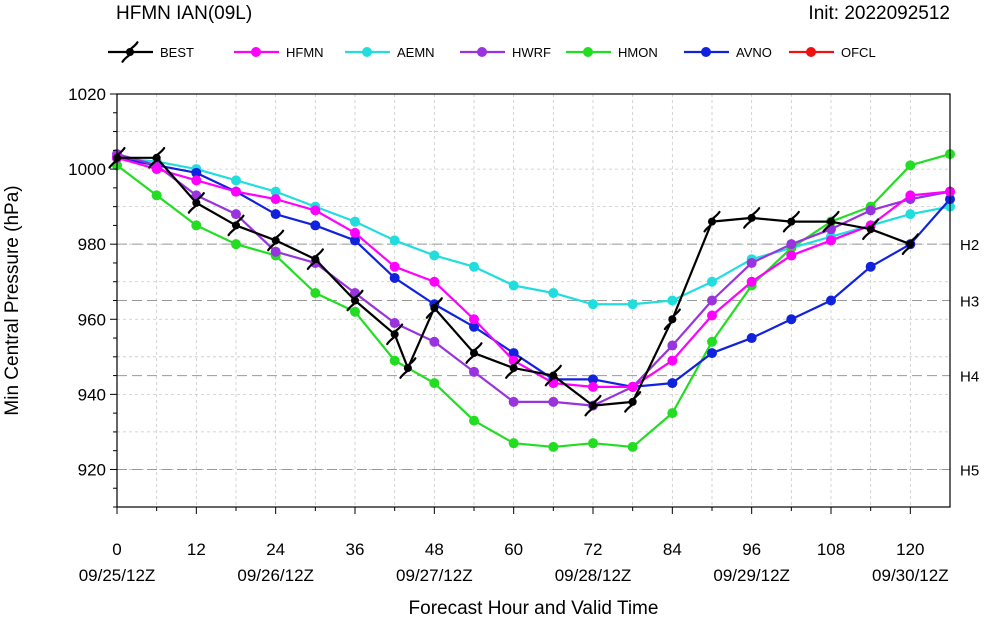  What do you see at coordinates (12, 300) in the screenshot?
I see `y-axis-label: Min Central Pressure (hPa)` at bounding box center [12, 300].